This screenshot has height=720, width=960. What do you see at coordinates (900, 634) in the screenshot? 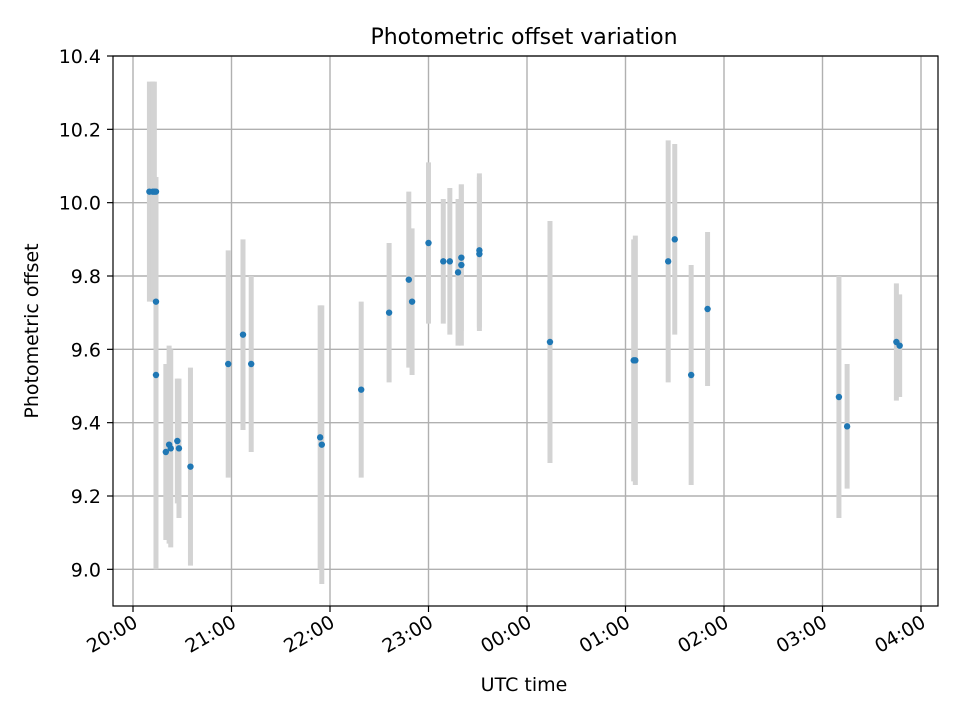
I see `x-tick-label: 04:00` at bounding box center [900, 634].